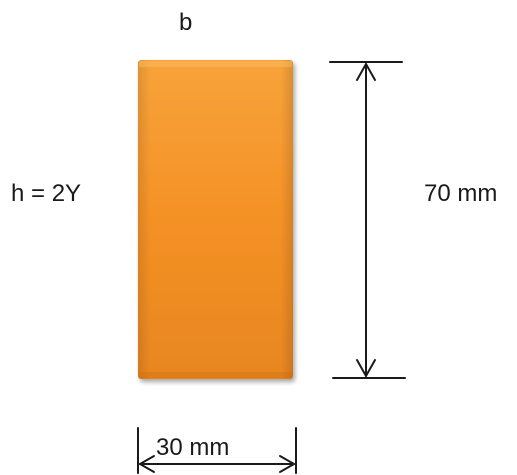 The height and width of the screenshot is (475, 517). I want to click on arrow-right-icon, so click(287, 464).